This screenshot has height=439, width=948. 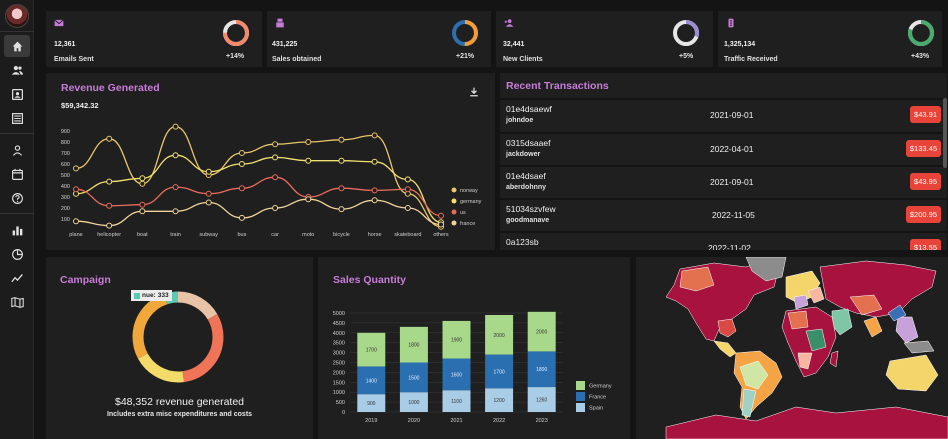 I want to click on y-tick-label: 3500, so click(x=339, y=344).